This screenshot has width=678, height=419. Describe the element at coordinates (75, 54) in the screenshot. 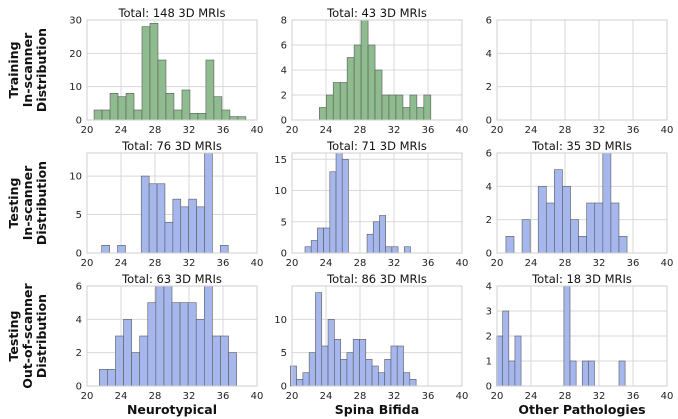

I see `y-tick-label: 20` at that location.